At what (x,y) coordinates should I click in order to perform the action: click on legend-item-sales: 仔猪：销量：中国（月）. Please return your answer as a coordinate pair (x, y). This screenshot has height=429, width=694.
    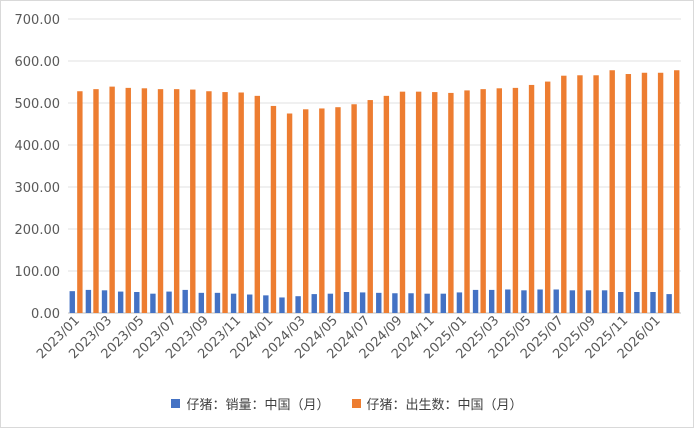
    Looking at the image, I should click on (250, 403).